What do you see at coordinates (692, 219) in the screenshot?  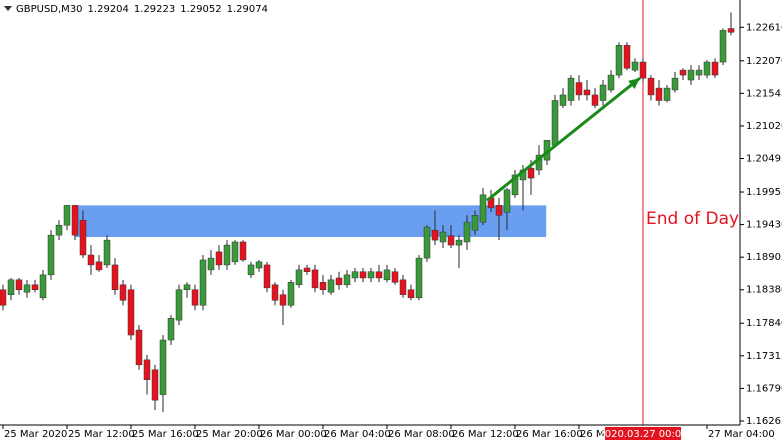 I see `annotation: End of Day` at bounding box center [692, 219].